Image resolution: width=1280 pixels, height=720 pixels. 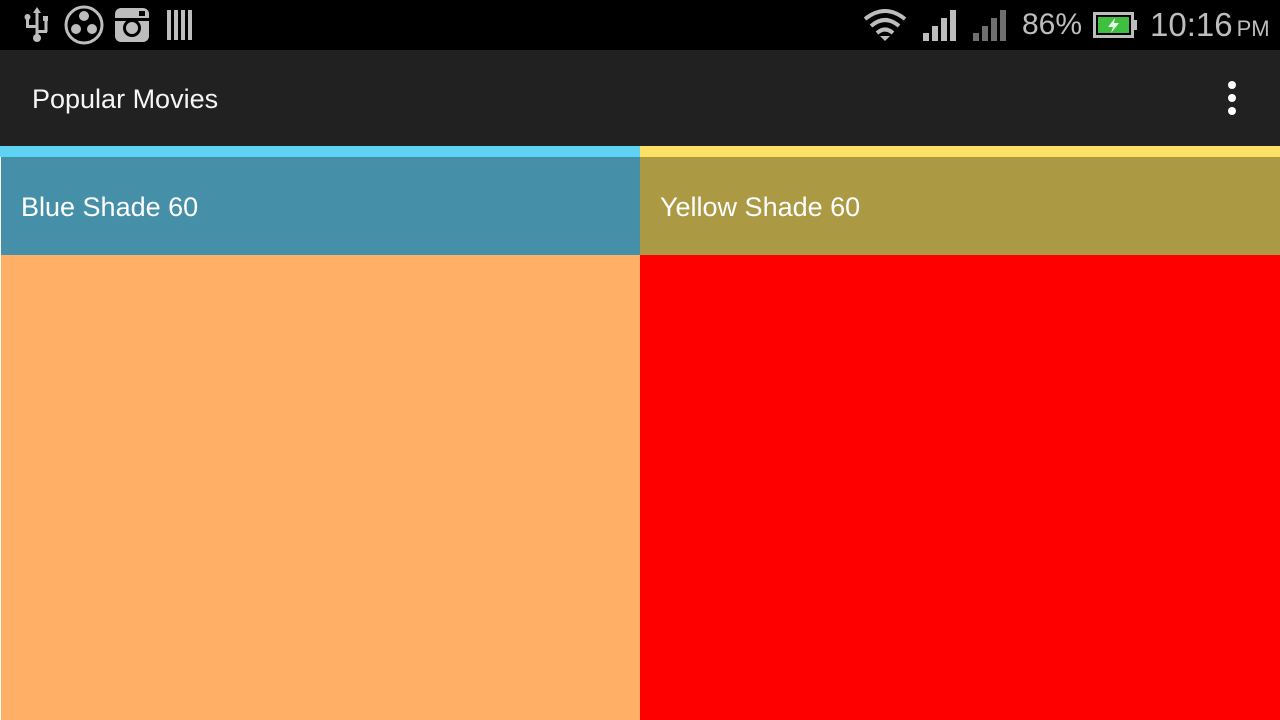 I want to click on usb-icon, so click(x=37, y=25).